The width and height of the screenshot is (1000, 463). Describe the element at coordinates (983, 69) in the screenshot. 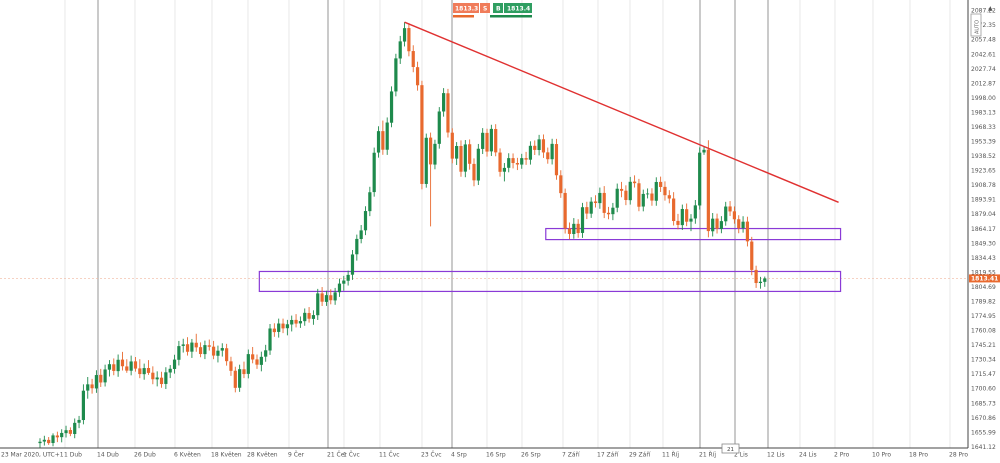

I see `y-tick-label: 2027.74` at that location.